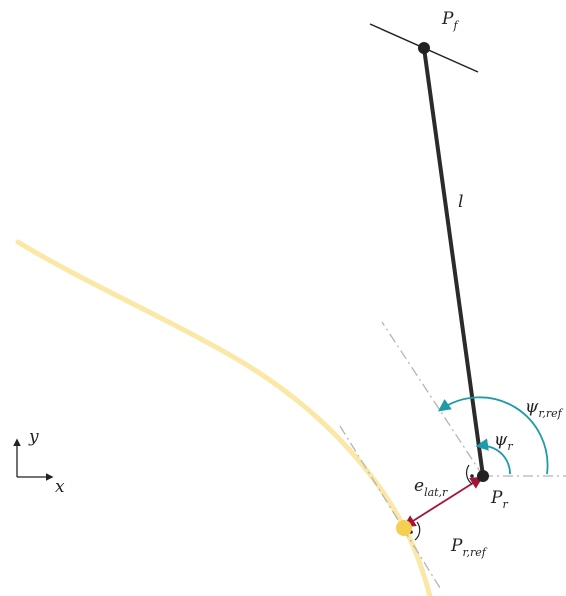 This screenshot has width=566, height=596. What do you see at coordinates (33, 437) in the screenshot?
I see `axis-y-label: y` at bounding box center [33, 437].